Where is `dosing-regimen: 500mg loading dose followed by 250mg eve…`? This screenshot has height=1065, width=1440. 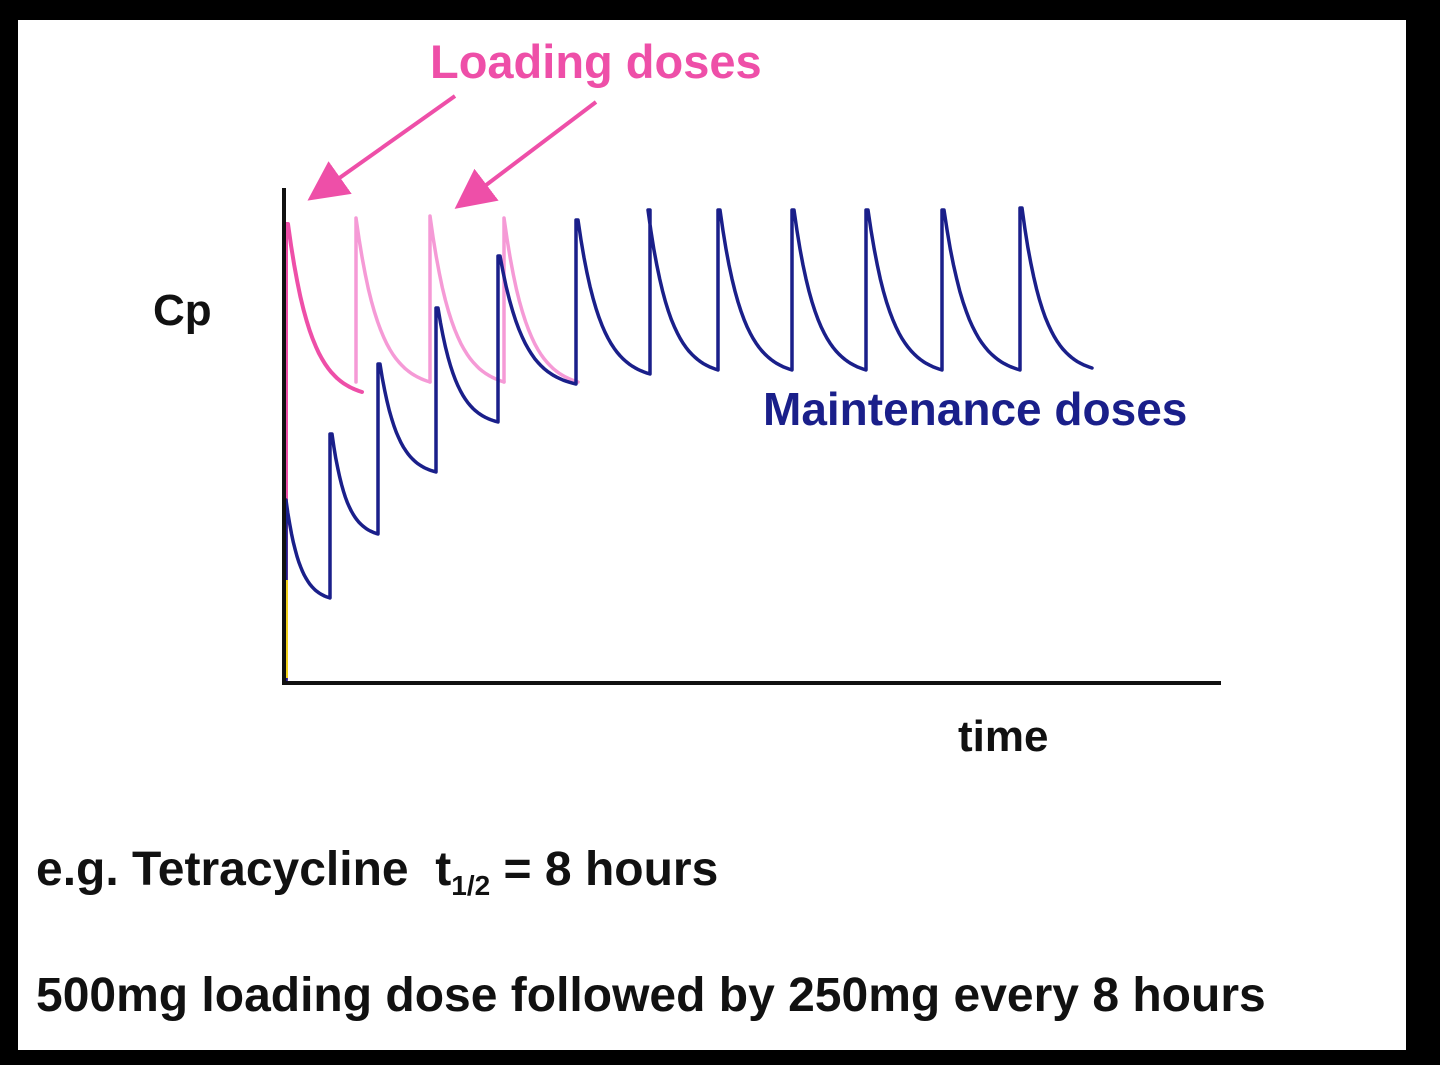
dosing-regimen: 500mg loading dose followed by 250mg eve… is located at coordinates (651, 995).